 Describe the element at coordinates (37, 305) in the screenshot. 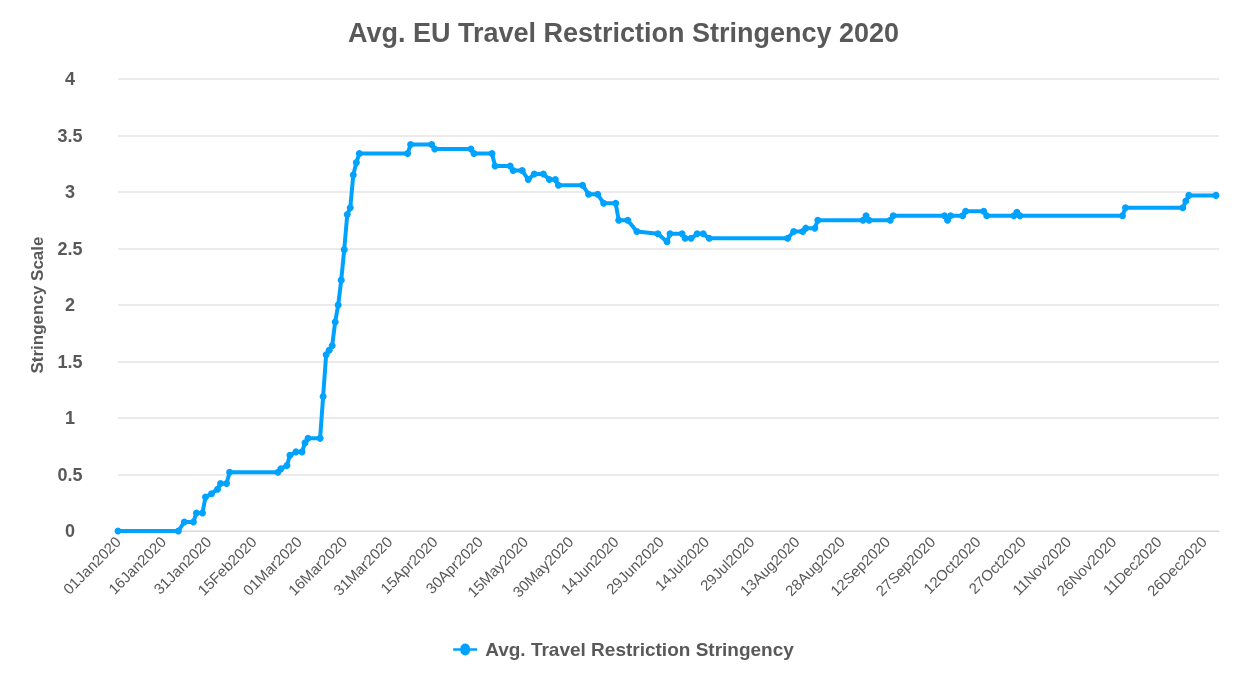

I see `y-axis-title: Stringency Scale` at that location.